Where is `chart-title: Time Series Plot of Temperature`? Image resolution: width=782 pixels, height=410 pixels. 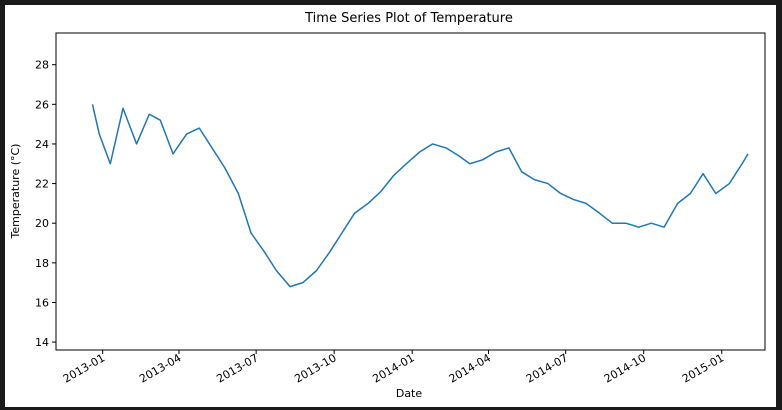
chart-title: Time Series Plot of Temperature is located at coordinates (408, 18).